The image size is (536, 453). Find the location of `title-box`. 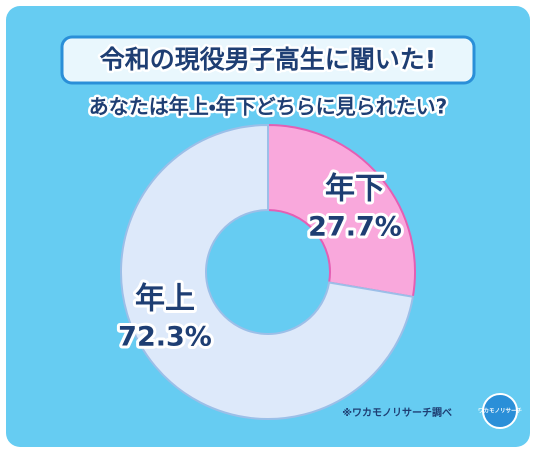

title-box is located at coordinates (268, 60).